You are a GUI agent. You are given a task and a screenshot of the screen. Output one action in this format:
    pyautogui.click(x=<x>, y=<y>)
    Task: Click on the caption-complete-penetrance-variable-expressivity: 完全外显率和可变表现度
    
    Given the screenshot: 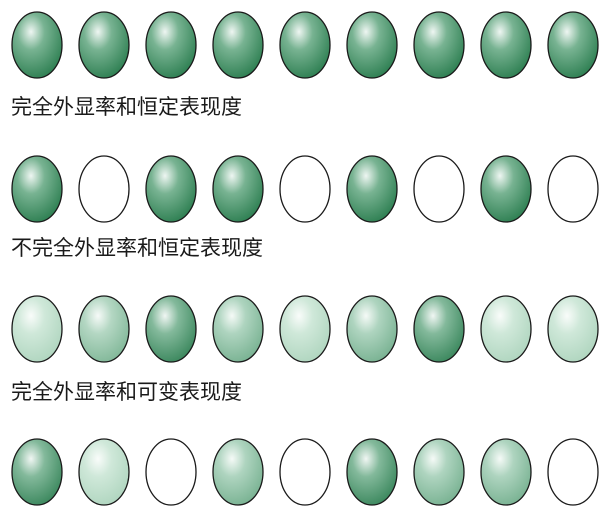 What is the action you would take?
    pyautogui.click(x=126, y=392)
    